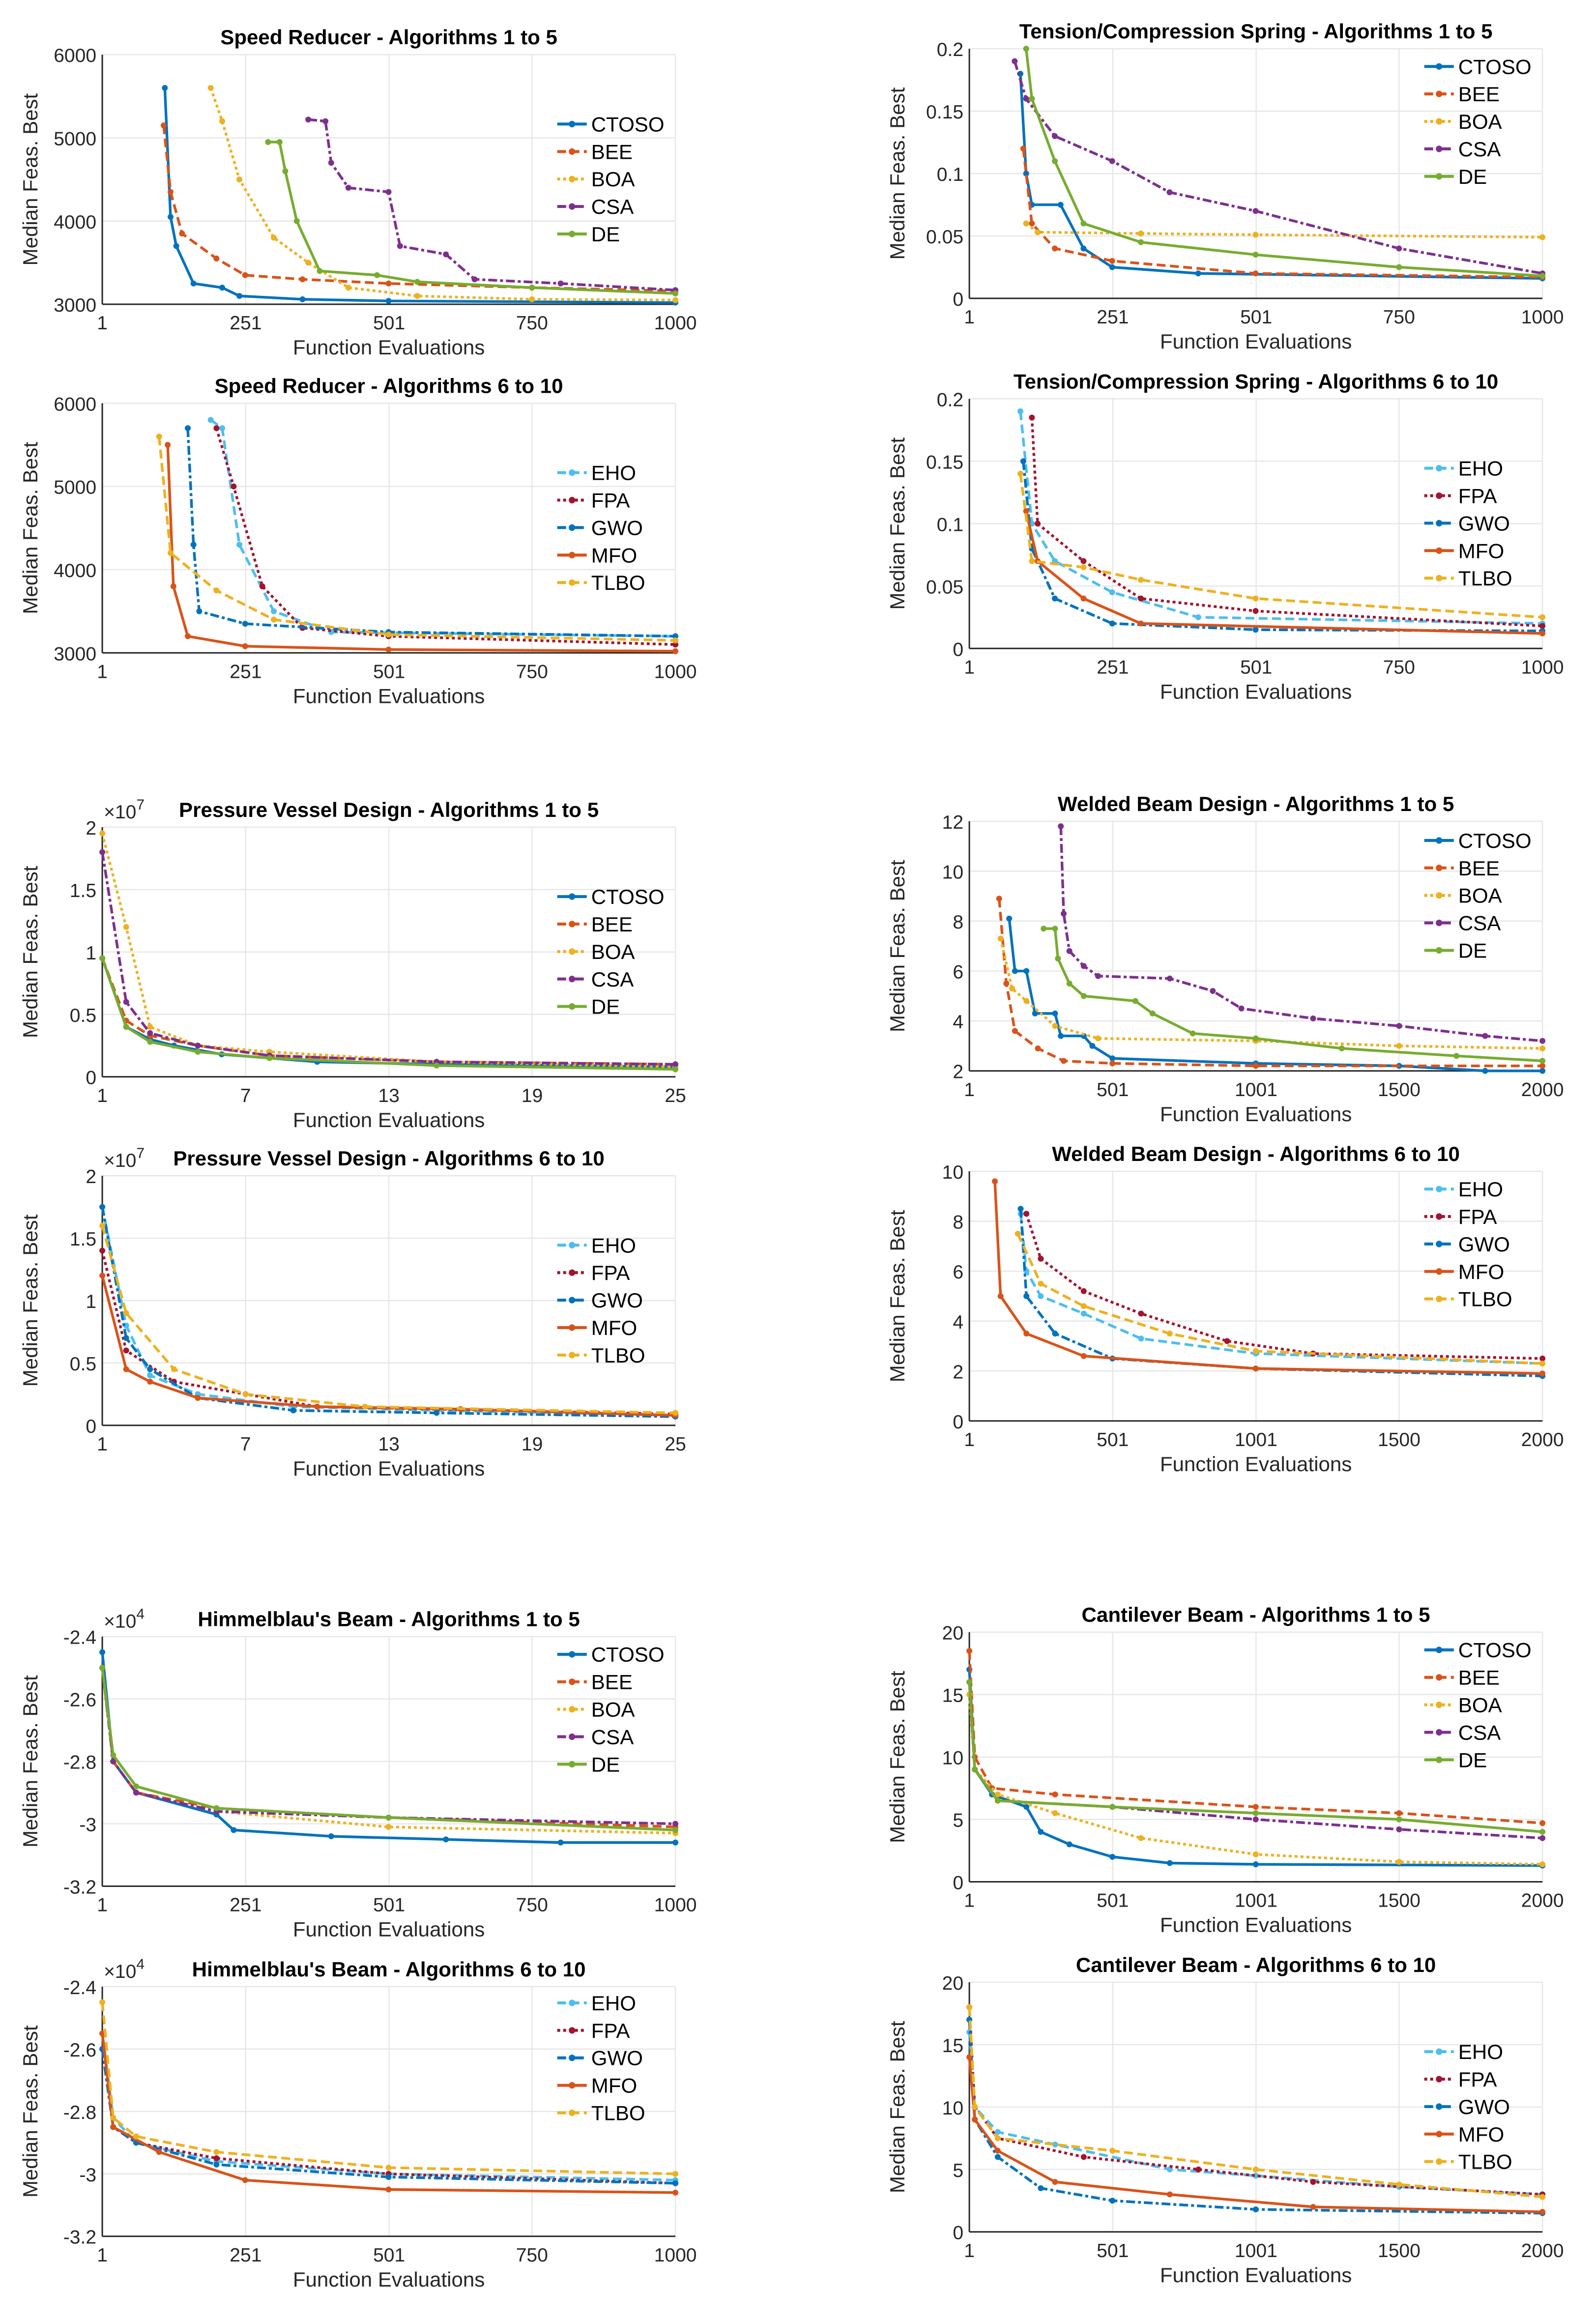 This screenshot has height=2319, width=1596. What do you see at coordinates (1481, 1272) in the screenshot?
I see `legend-label: MFO` at bounding box center [1481, 1272].